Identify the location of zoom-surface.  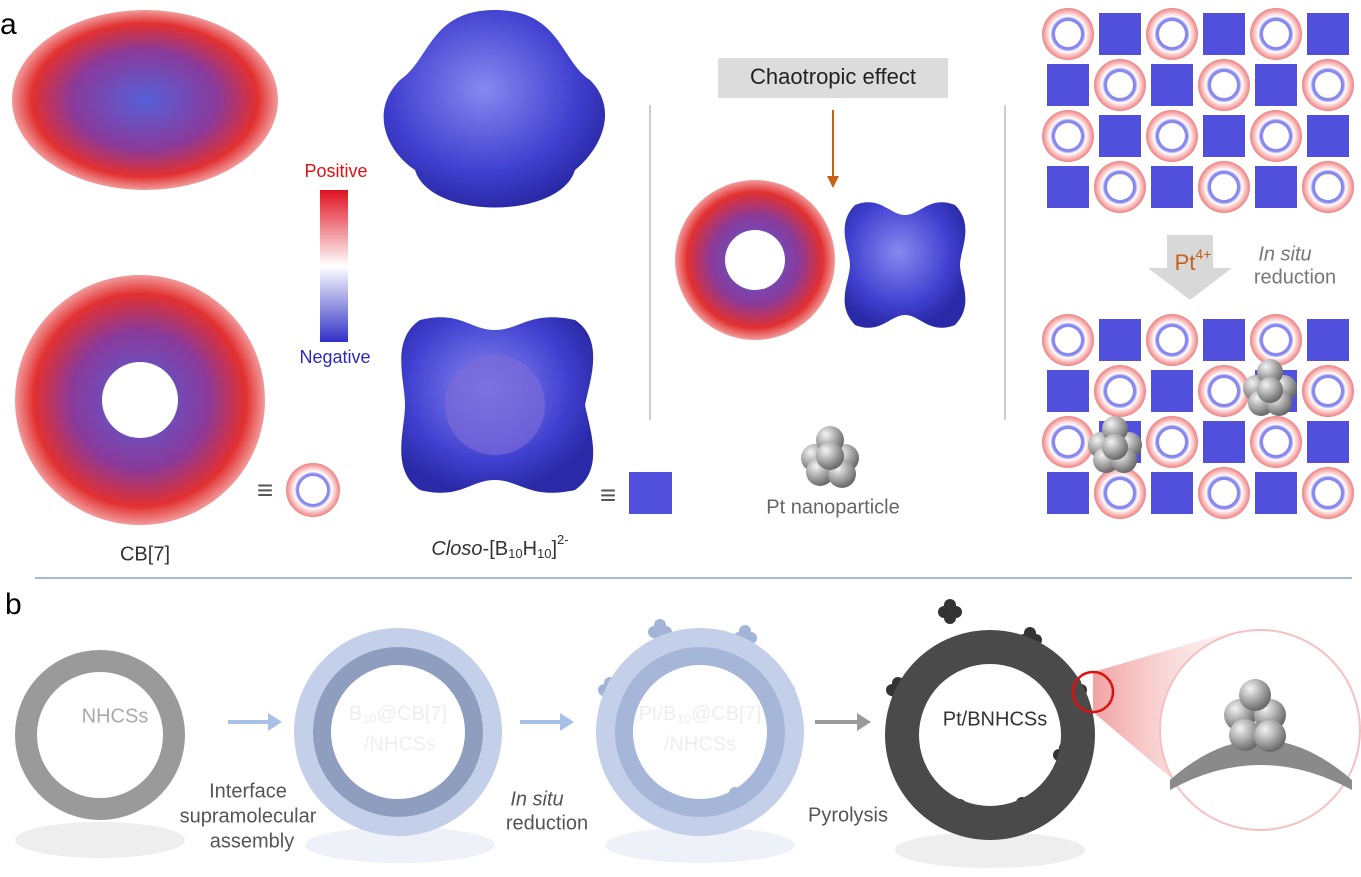
(1261, 765).